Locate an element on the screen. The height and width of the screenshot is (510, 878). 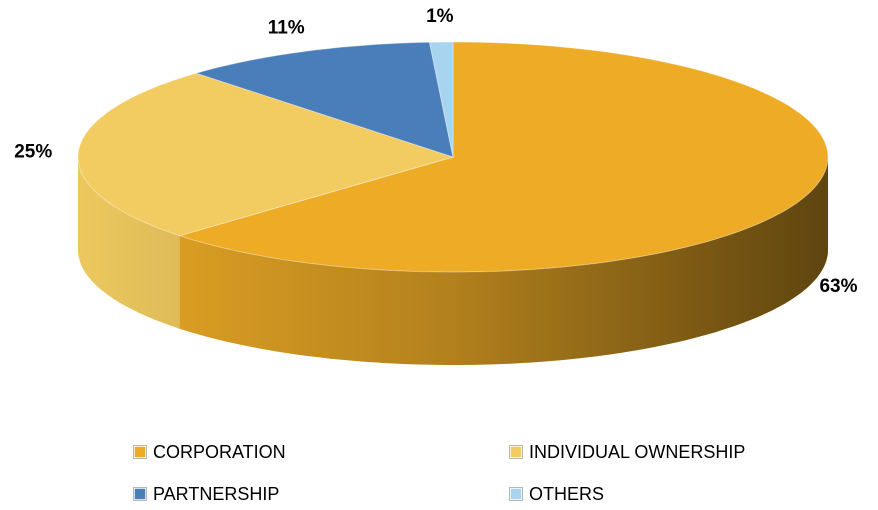
data-label: 11% is located at coordinates (286, 28).